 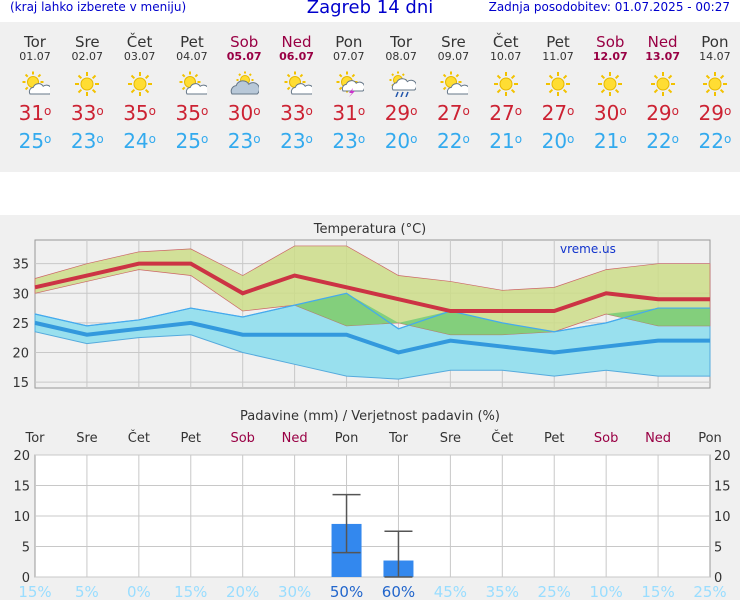 I want to click on max-temp: 29o, so click(x=401, y=113).